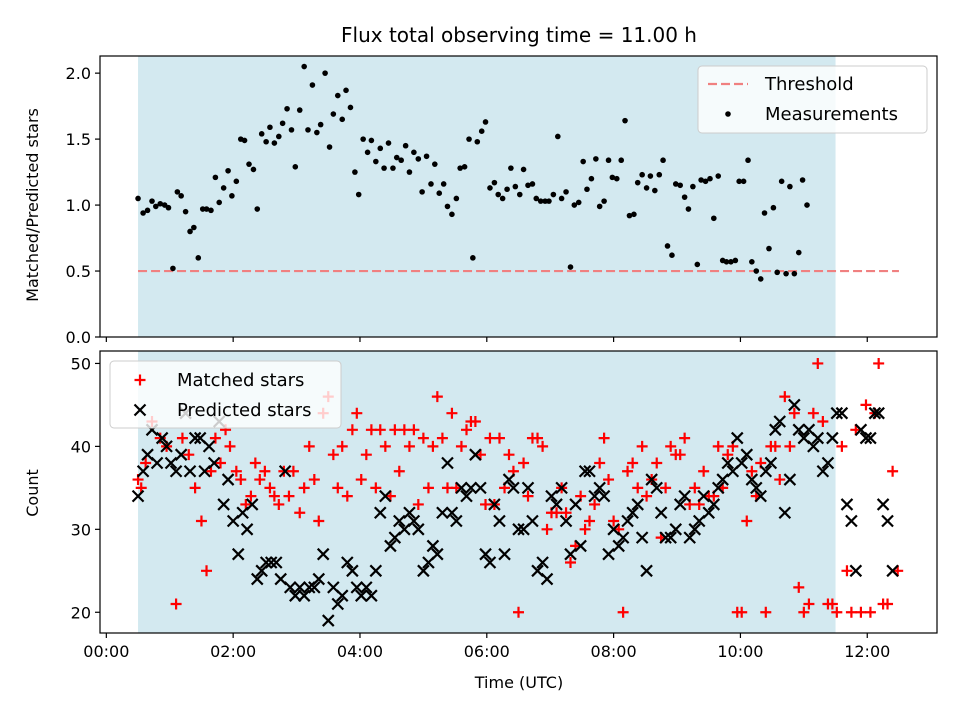 The height and width of the screenshot is (720, 960). Describe the element at coordinates (81, 363) in the screenshot. I see `bottom-y-tick-label: 50` at that location.